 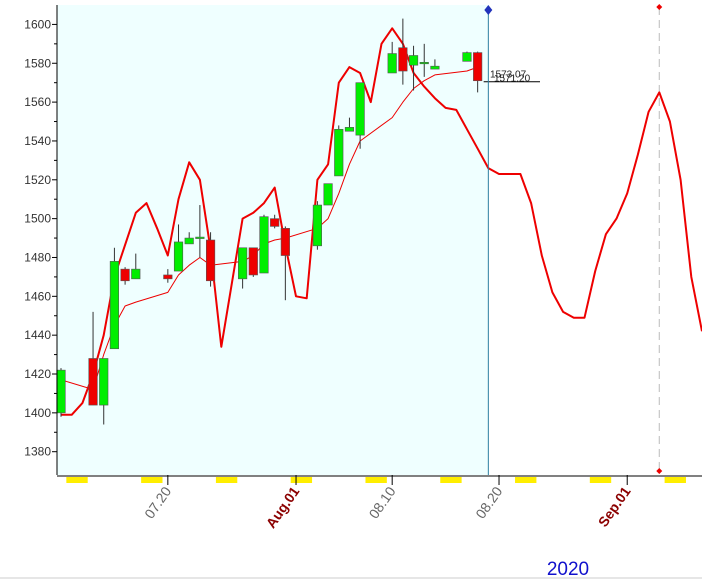 What do you see at coordinates (37, 63) in the screenshot?
I see `y-tick-label: 1580` at bounding box center [37, 63].